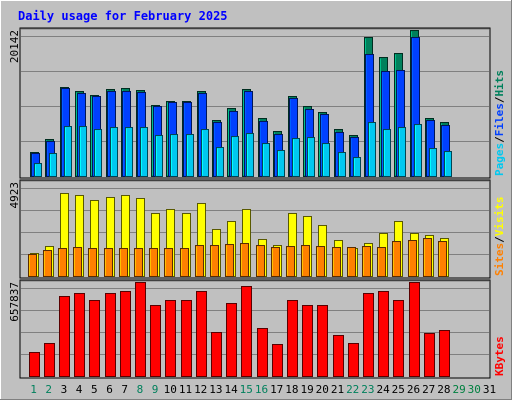 This screenshot has height=405, width=512. Describe the element at coordinates (231, 389) in the screenshot. I see `x-tick-day-14: 14` at that location.